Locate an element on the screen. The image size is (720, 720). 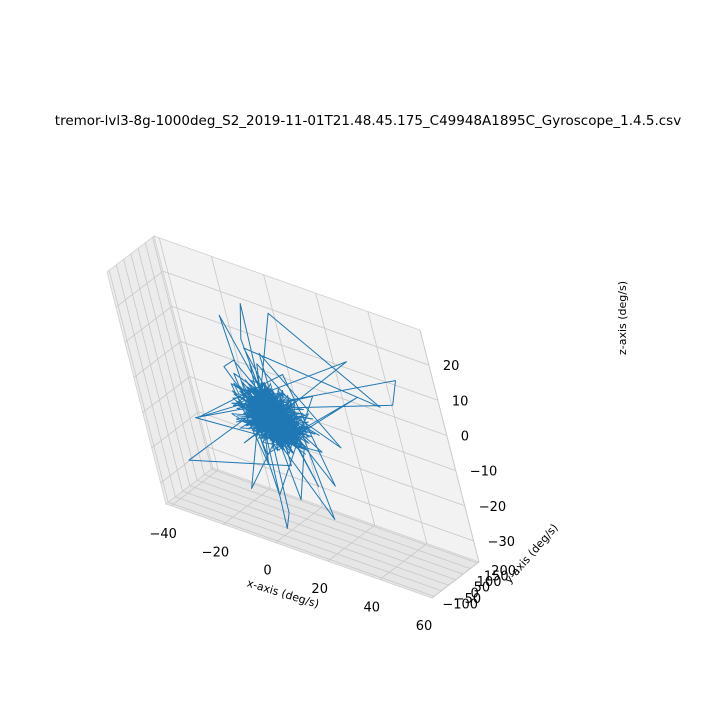
x-tick-label: 40 is located at coordinates (372, 608).